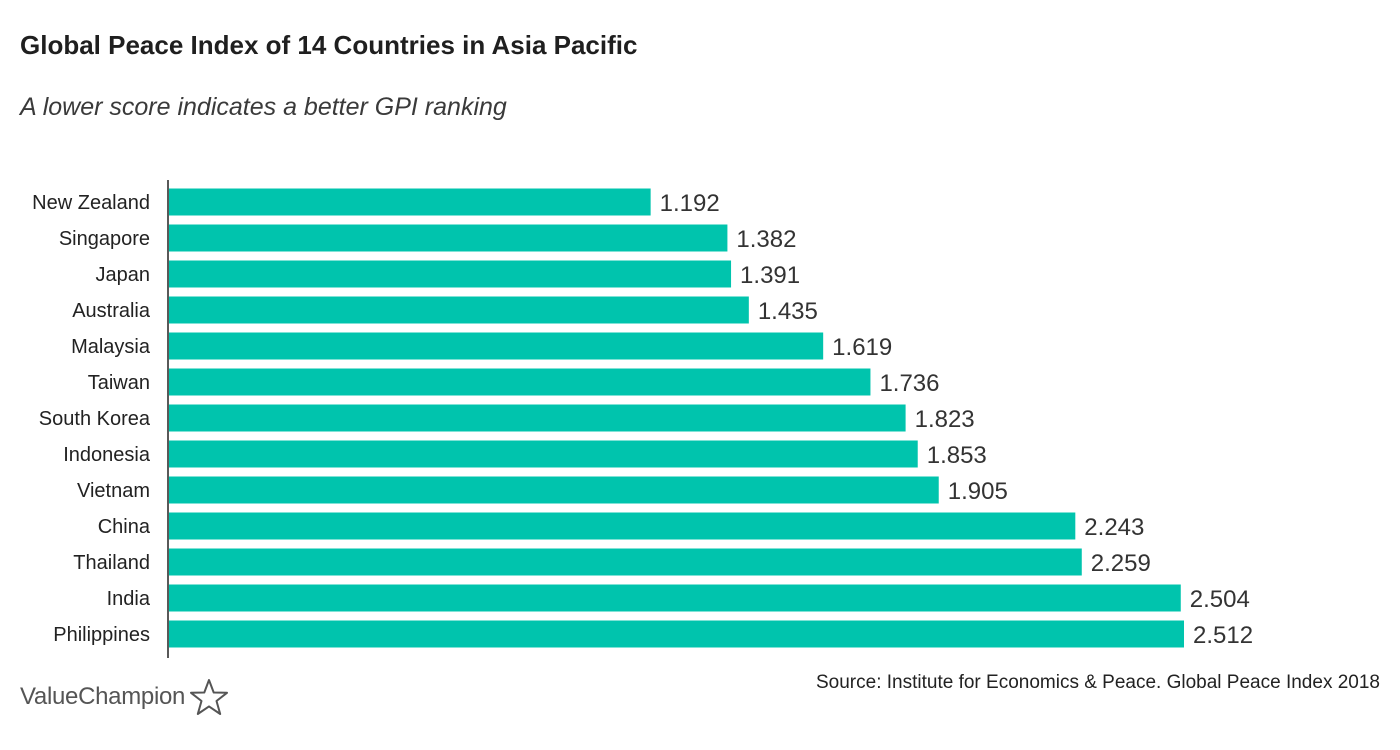 This screenshot has height=750, width=1400. What do you see at coordinates (104, 239) in the screenshot?
I see `category-label: Singapore` at bounding box center [104, 239].